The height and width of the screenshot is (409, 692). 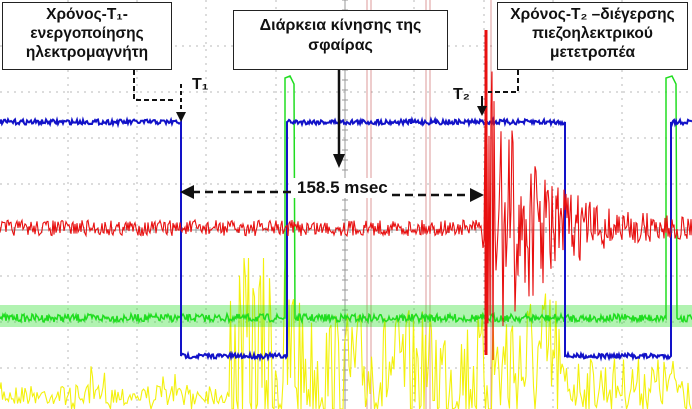 What do you see at coordinates (461, 94) in the screenshot?
I see `t2-marker-label: T₂` at bounding box center [461, 94].